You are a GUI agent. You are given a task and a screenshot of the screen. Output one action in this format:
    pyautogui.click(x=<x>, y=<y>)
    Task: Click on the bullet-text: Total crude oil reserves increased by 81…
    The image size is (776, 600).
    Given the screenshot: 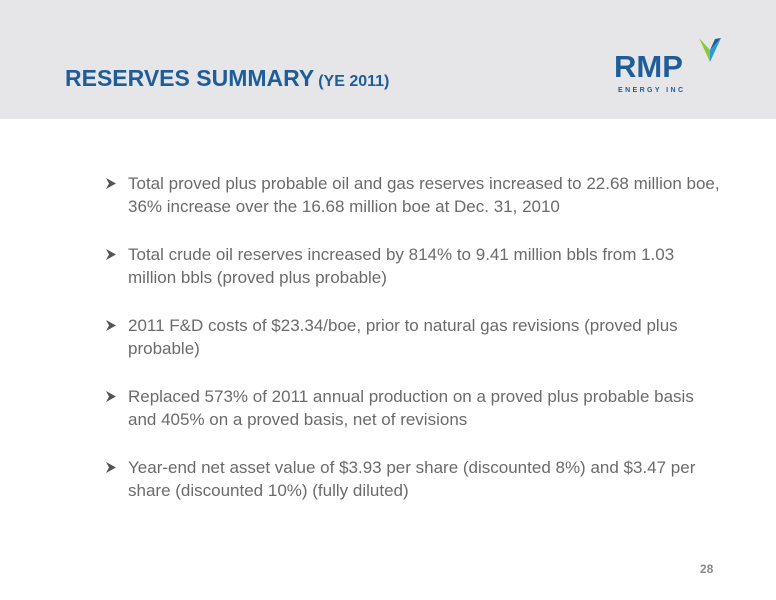 What is the action you would take?
    pyautogui.click(x=401, y=266)
    